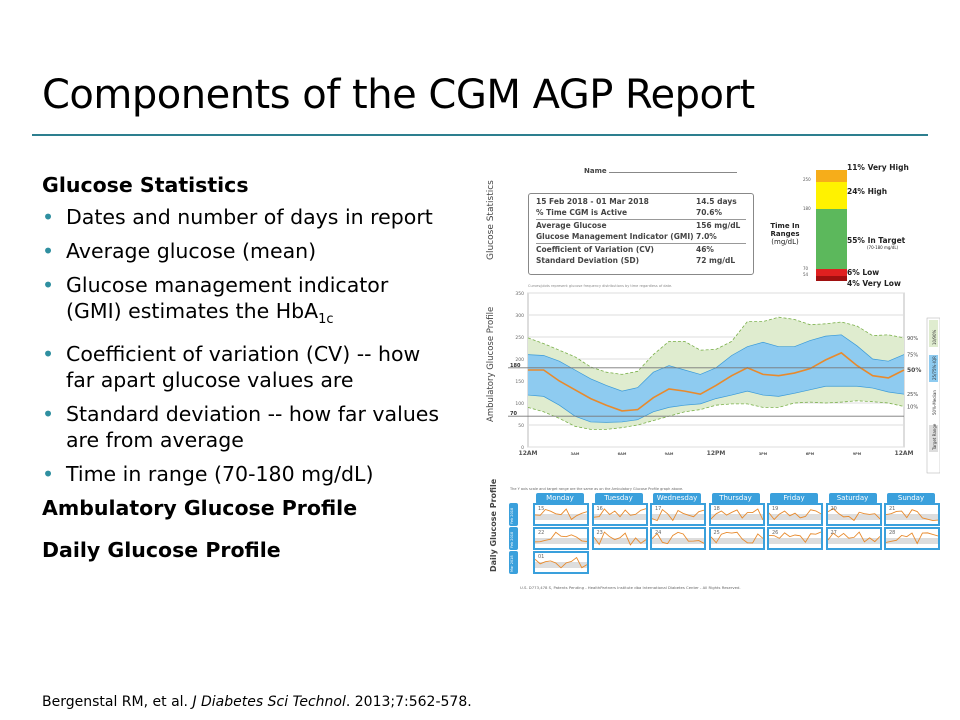 The width and height of the screenshot is (960, 720). I want to click on stats-row: Standard Deviation (SD) 72 mg/dL, so click(641, 261).